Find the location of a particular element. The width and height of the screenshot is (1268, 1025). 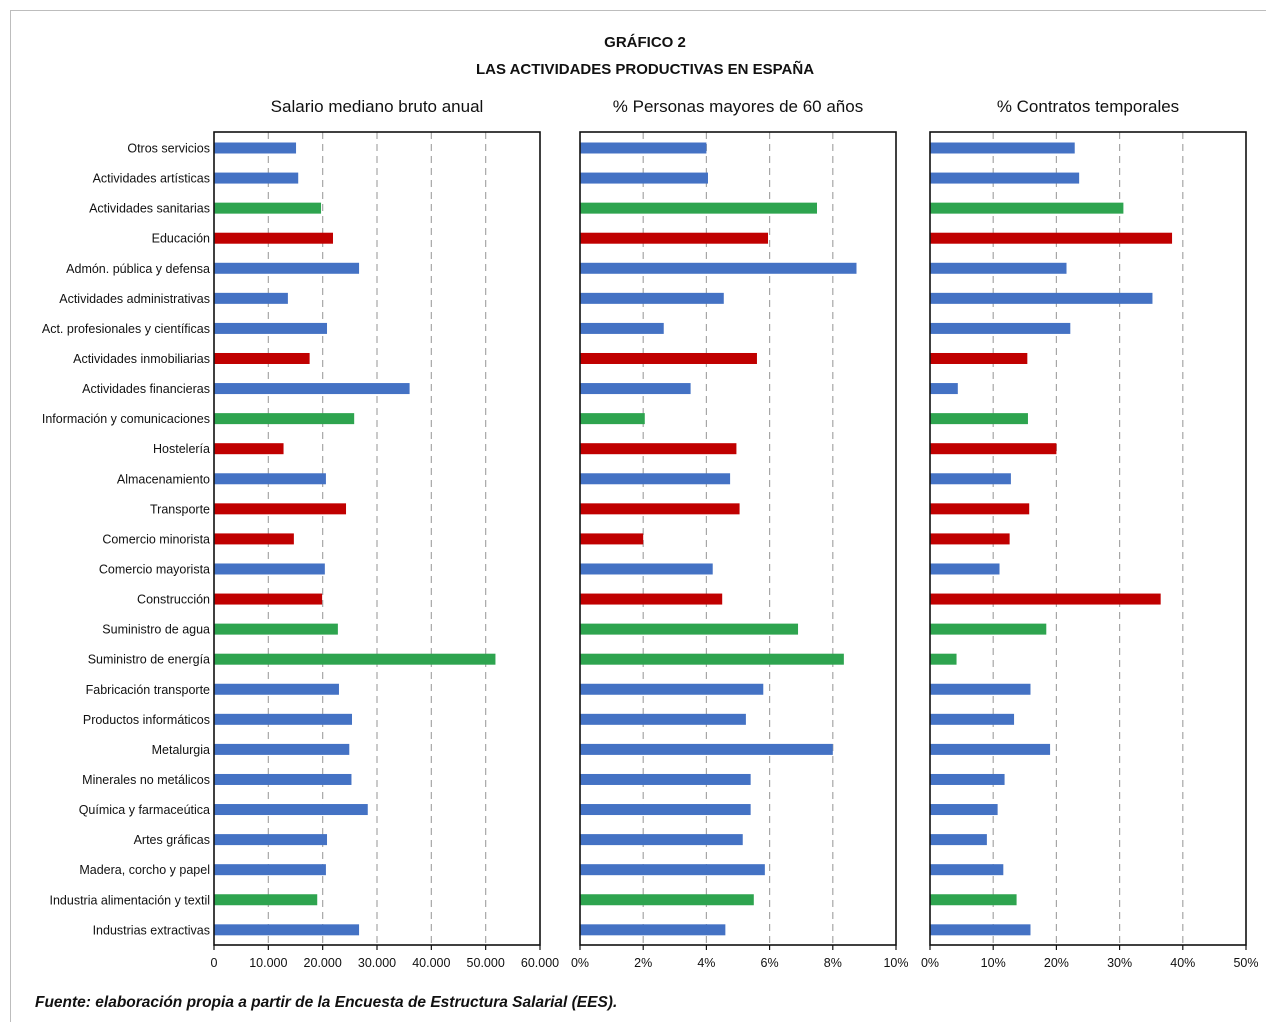

category-label: Educación is located at coordinates (181, 239).